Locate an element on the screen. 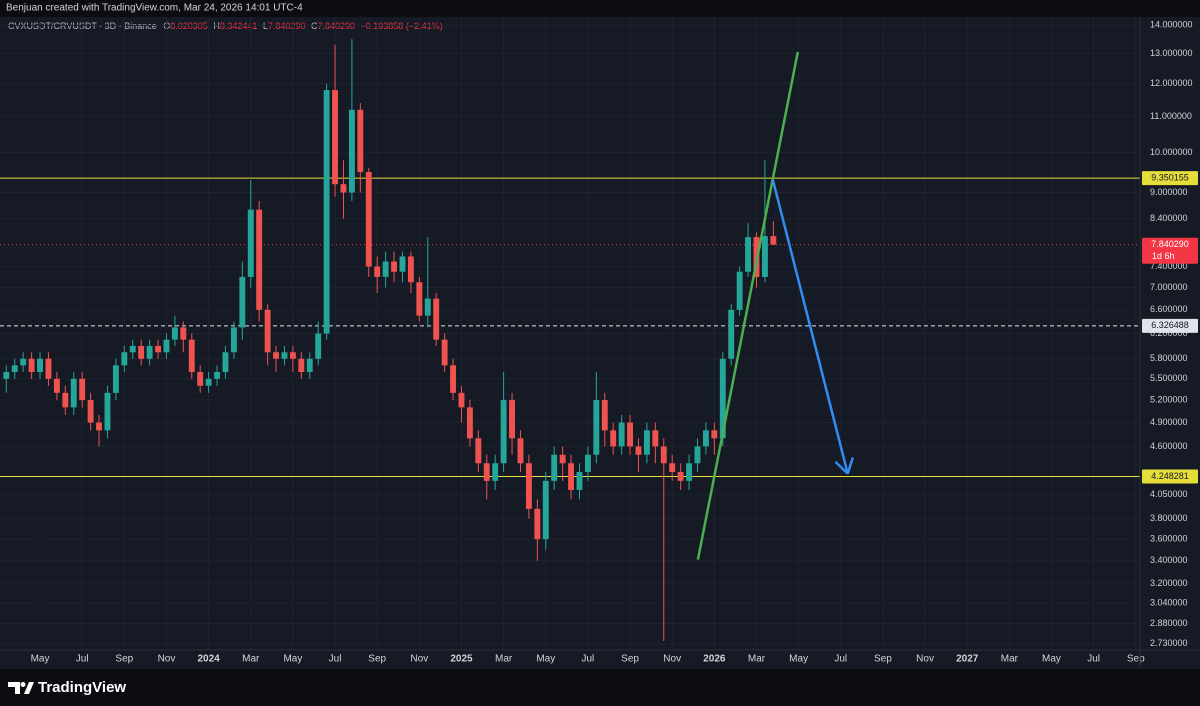  y-tick-label: 11.000000 is located at coordinates (1171, 116).